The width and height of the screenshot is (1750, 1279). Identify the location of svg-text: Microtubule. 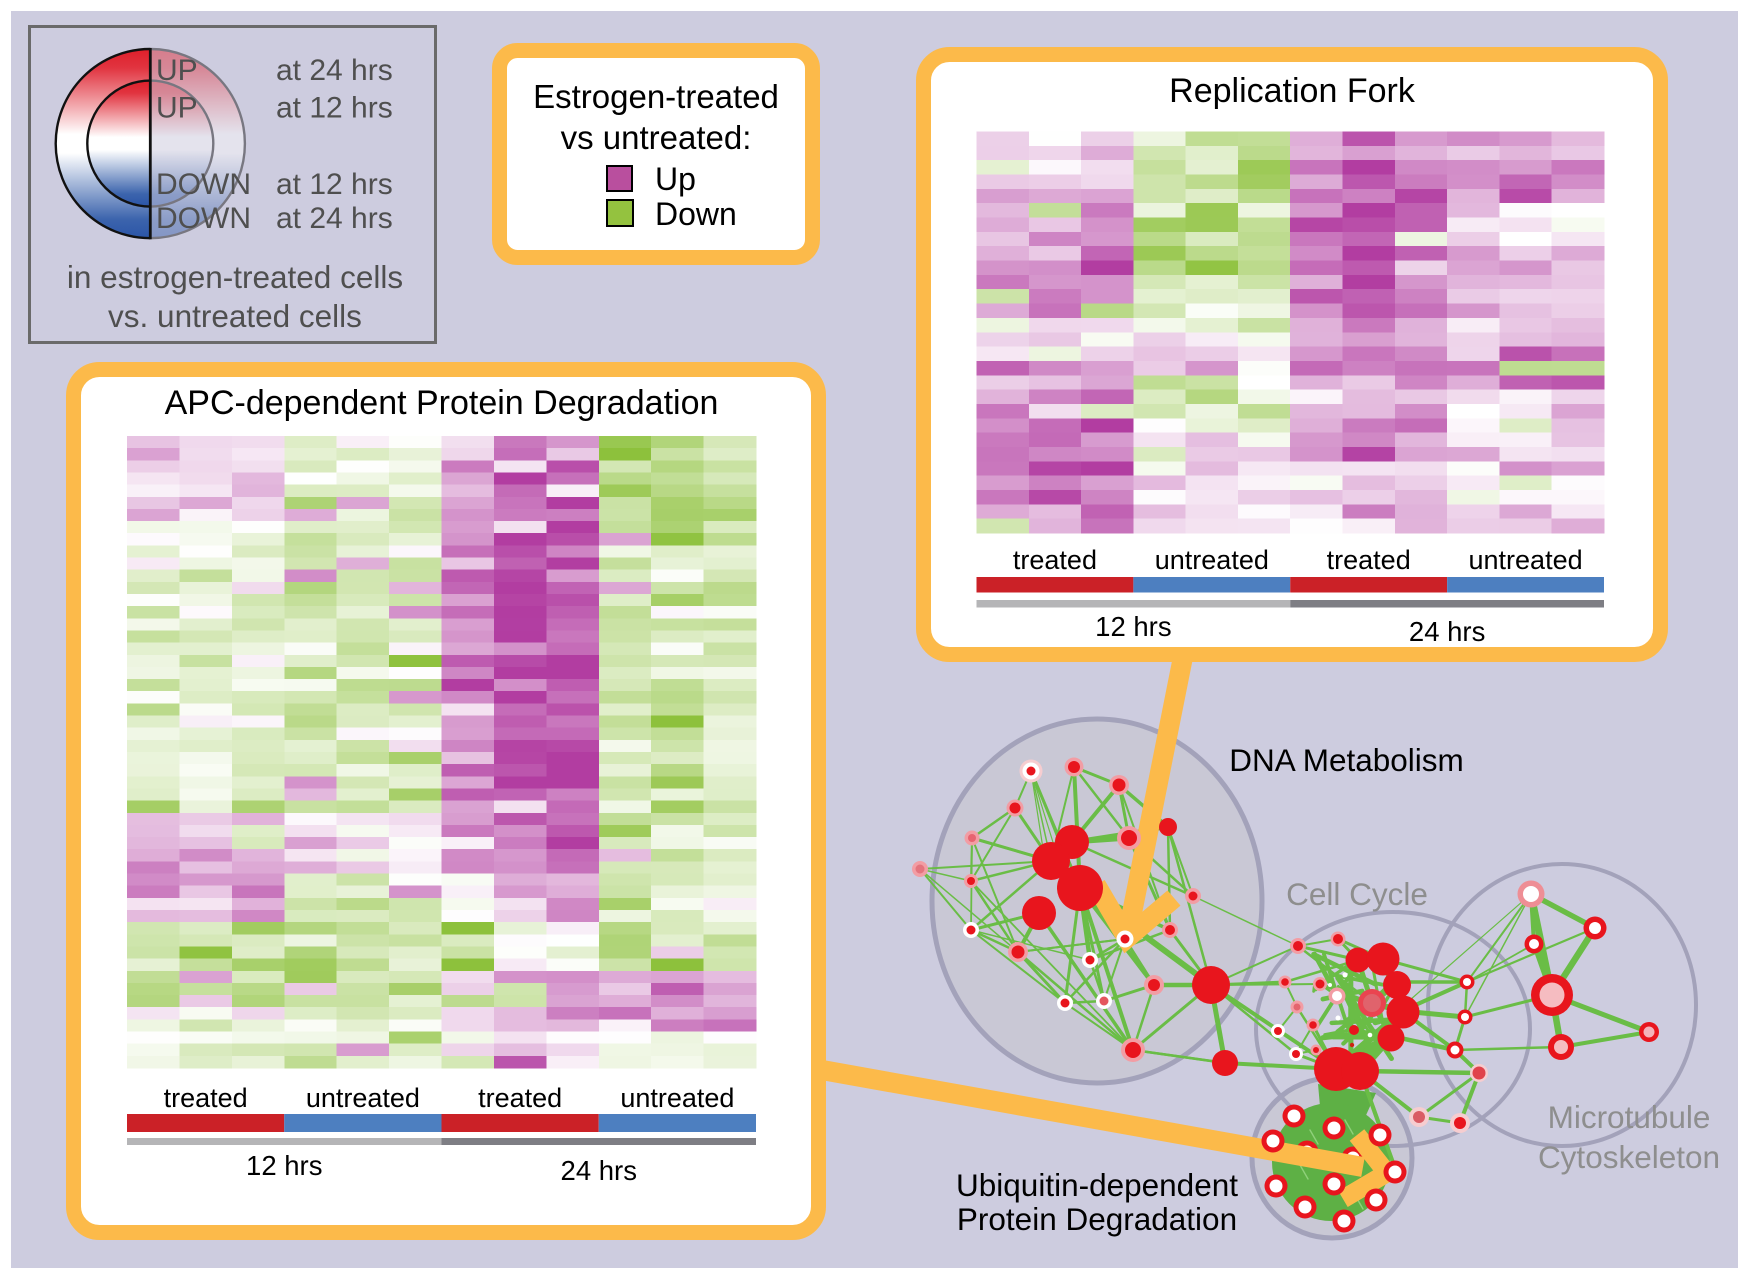
(1629, 1117).